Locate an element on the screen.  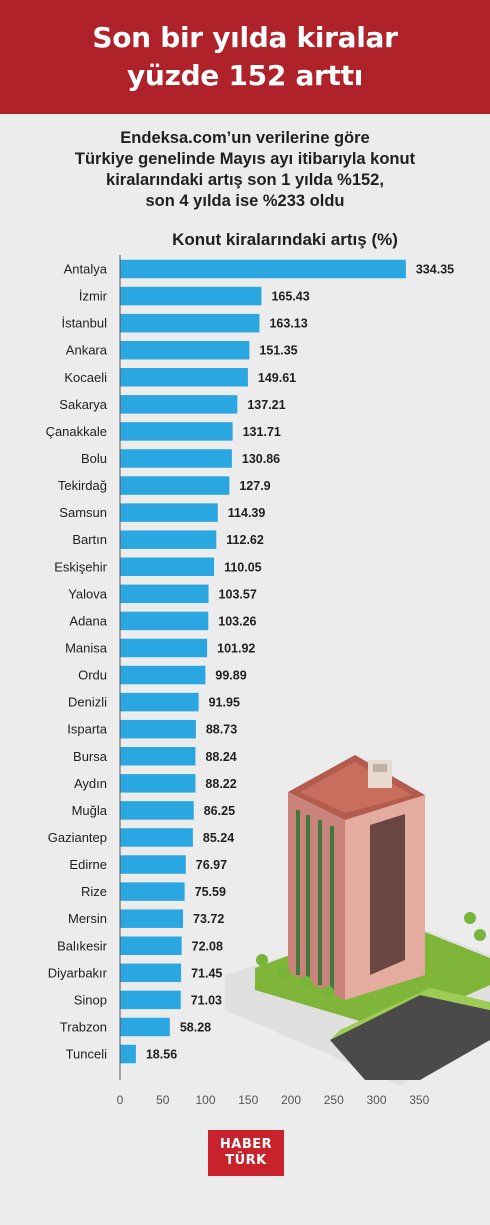
chart-title: Konut kiralarındaki artış (%) is located at coordinates (285, 239).